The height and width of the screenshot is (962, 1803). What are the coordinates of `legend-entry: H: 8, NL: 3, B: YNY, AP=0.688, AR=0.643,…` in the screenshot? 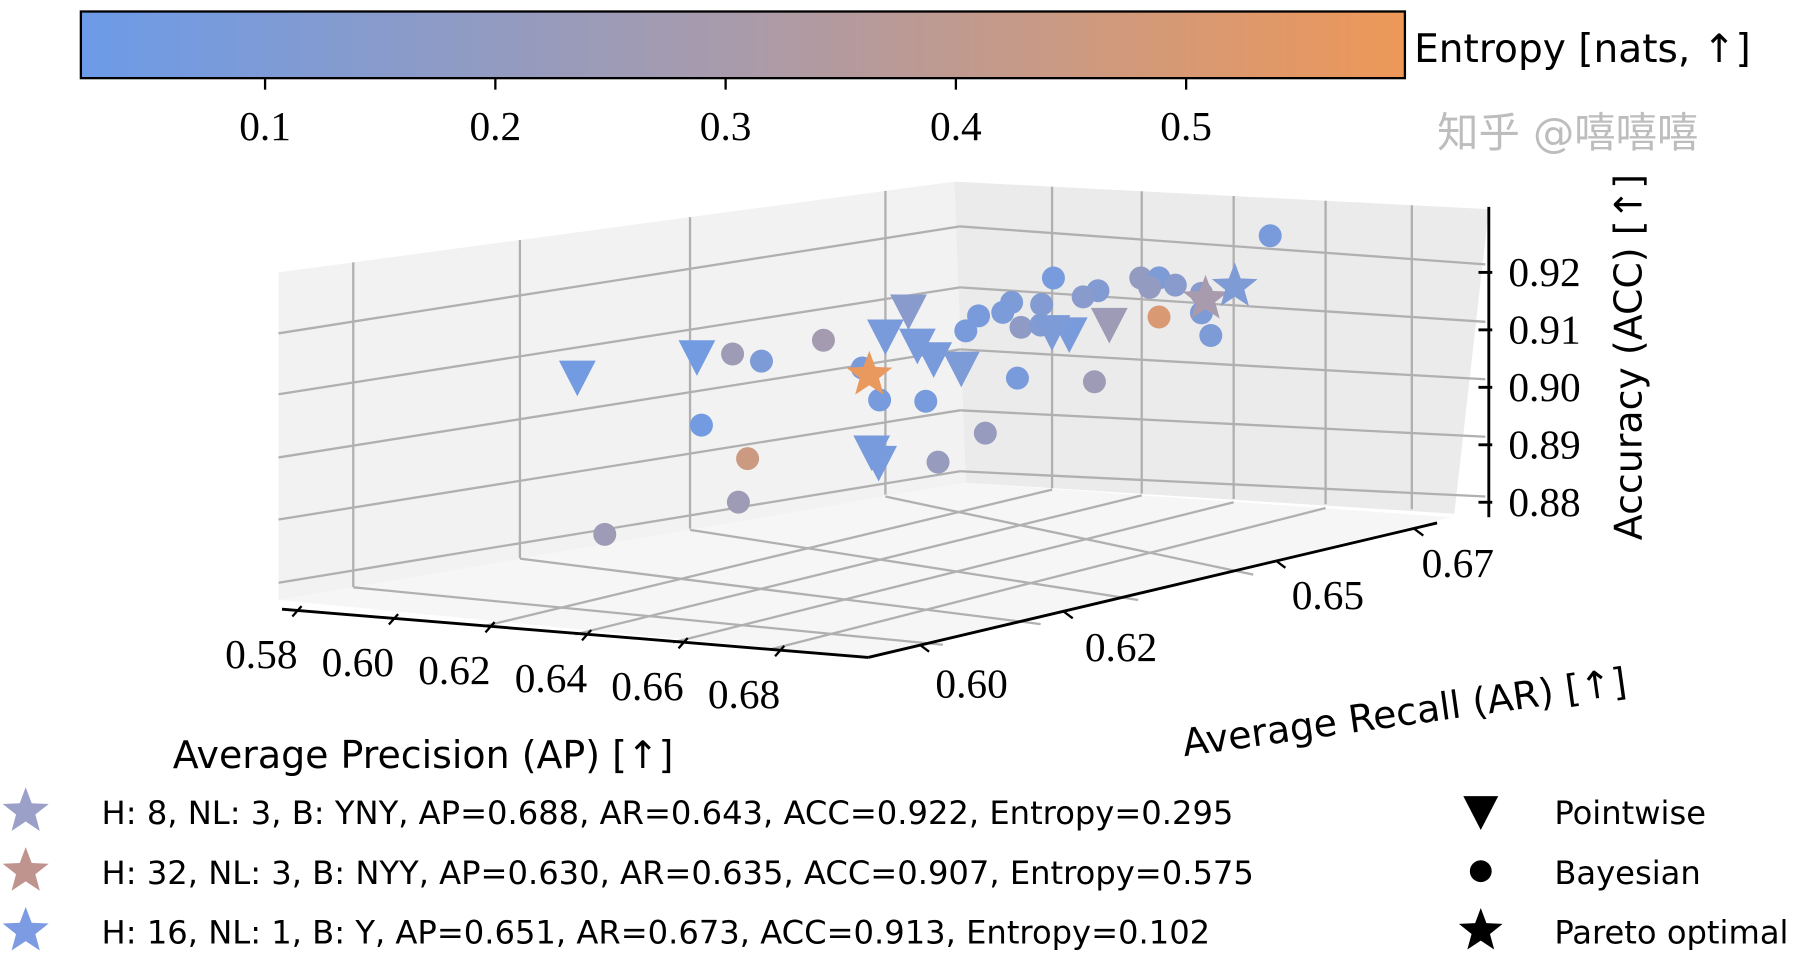 It's located at (668, 813).